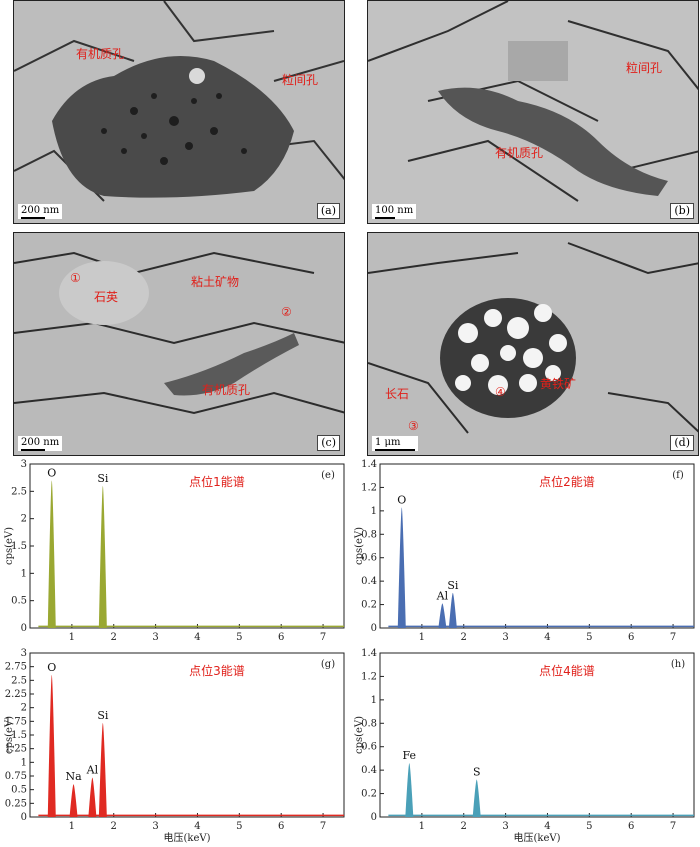 The image size is (700, 847). What do you see at coordinates (369, 794) in the screenshot?
I see `y-tick-label: 0.2` at bounding box center [369, 794].